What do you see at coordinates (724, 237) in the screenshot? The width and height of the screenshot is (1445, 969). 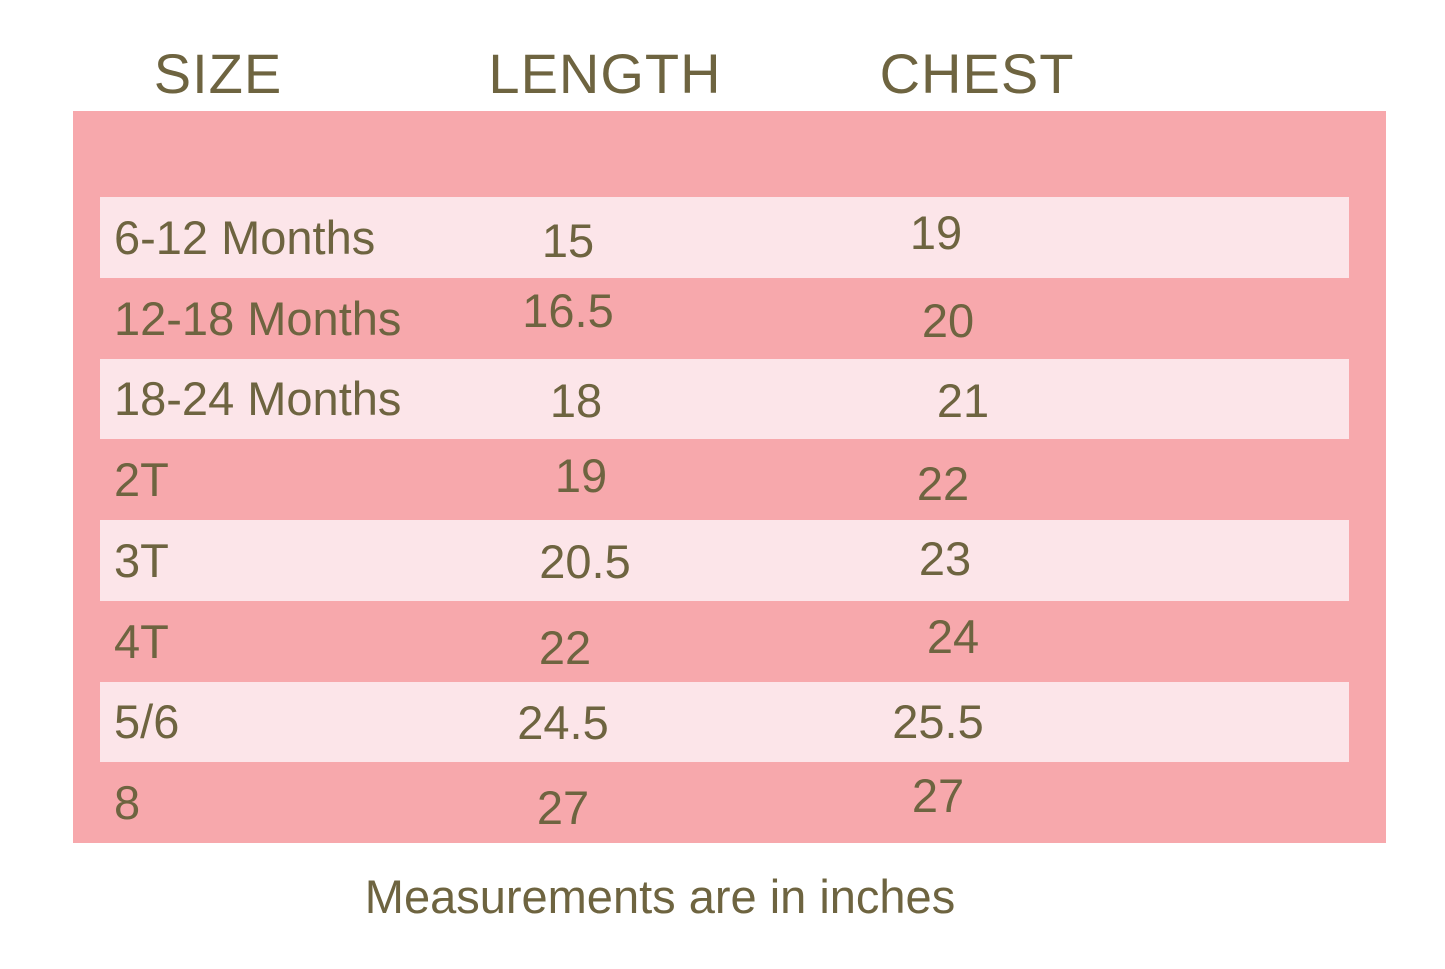 I see `table-row: 6-12 Months 15 19` at bounding box center [724, 237].